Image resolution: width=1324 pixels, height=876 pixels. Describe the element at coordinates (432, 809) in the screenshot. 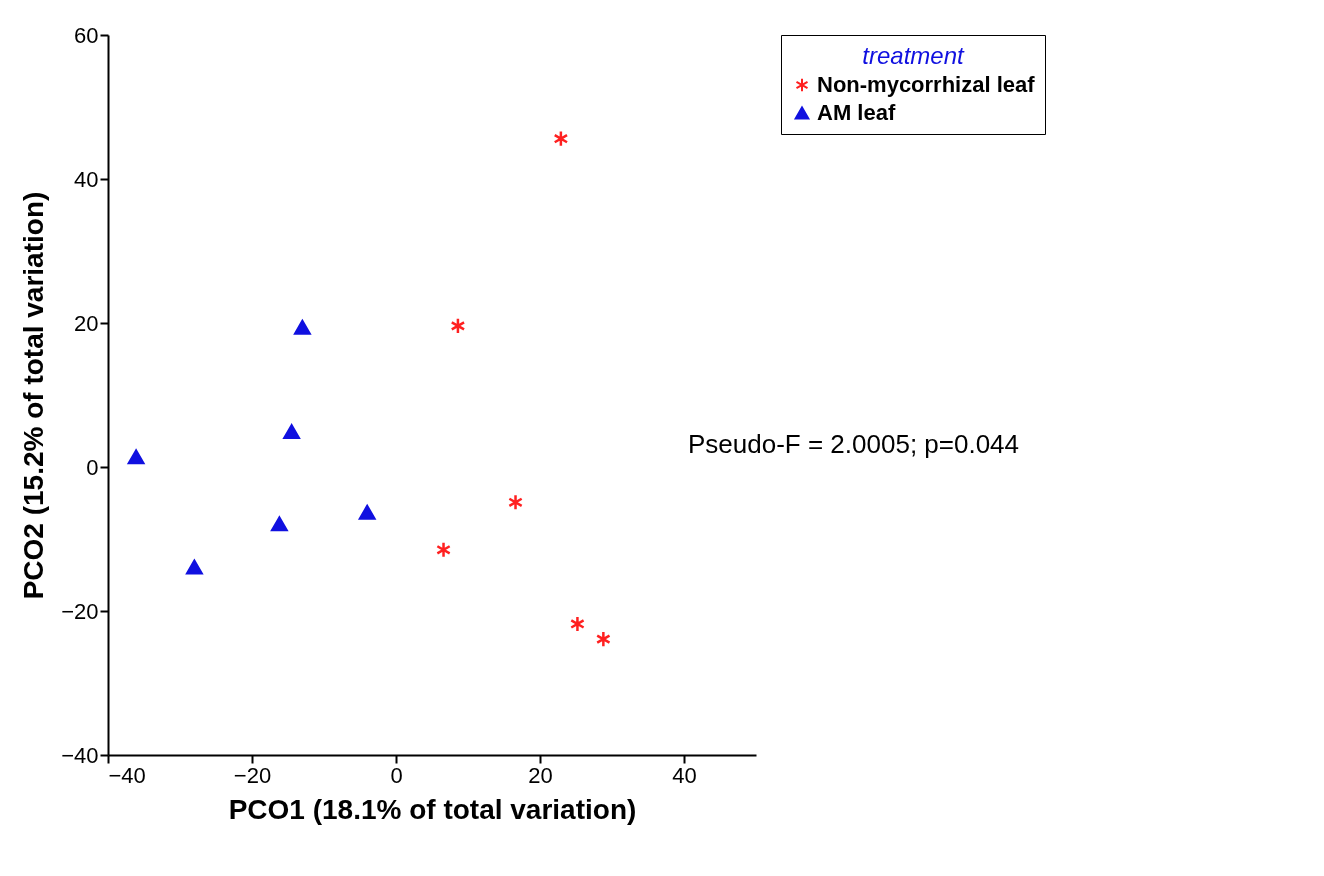

I see `x-axis-title: PCO1 (18.1% of total variation)` at that location.